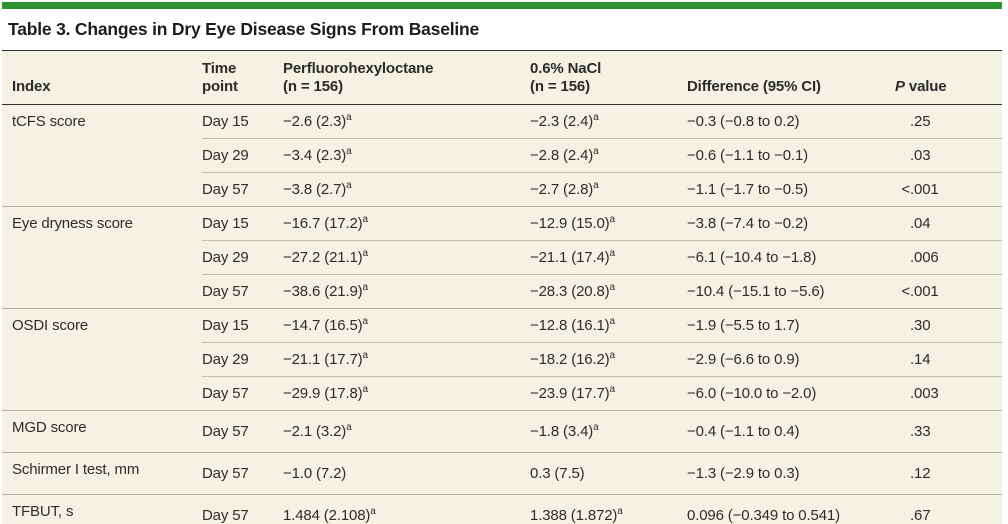 The width and height of the screenshot is (1008, 524). What do you see at coordinates (948, 473) in the screenshot?
I see `p-value-cell: .12` at bounding box center [948, 473].